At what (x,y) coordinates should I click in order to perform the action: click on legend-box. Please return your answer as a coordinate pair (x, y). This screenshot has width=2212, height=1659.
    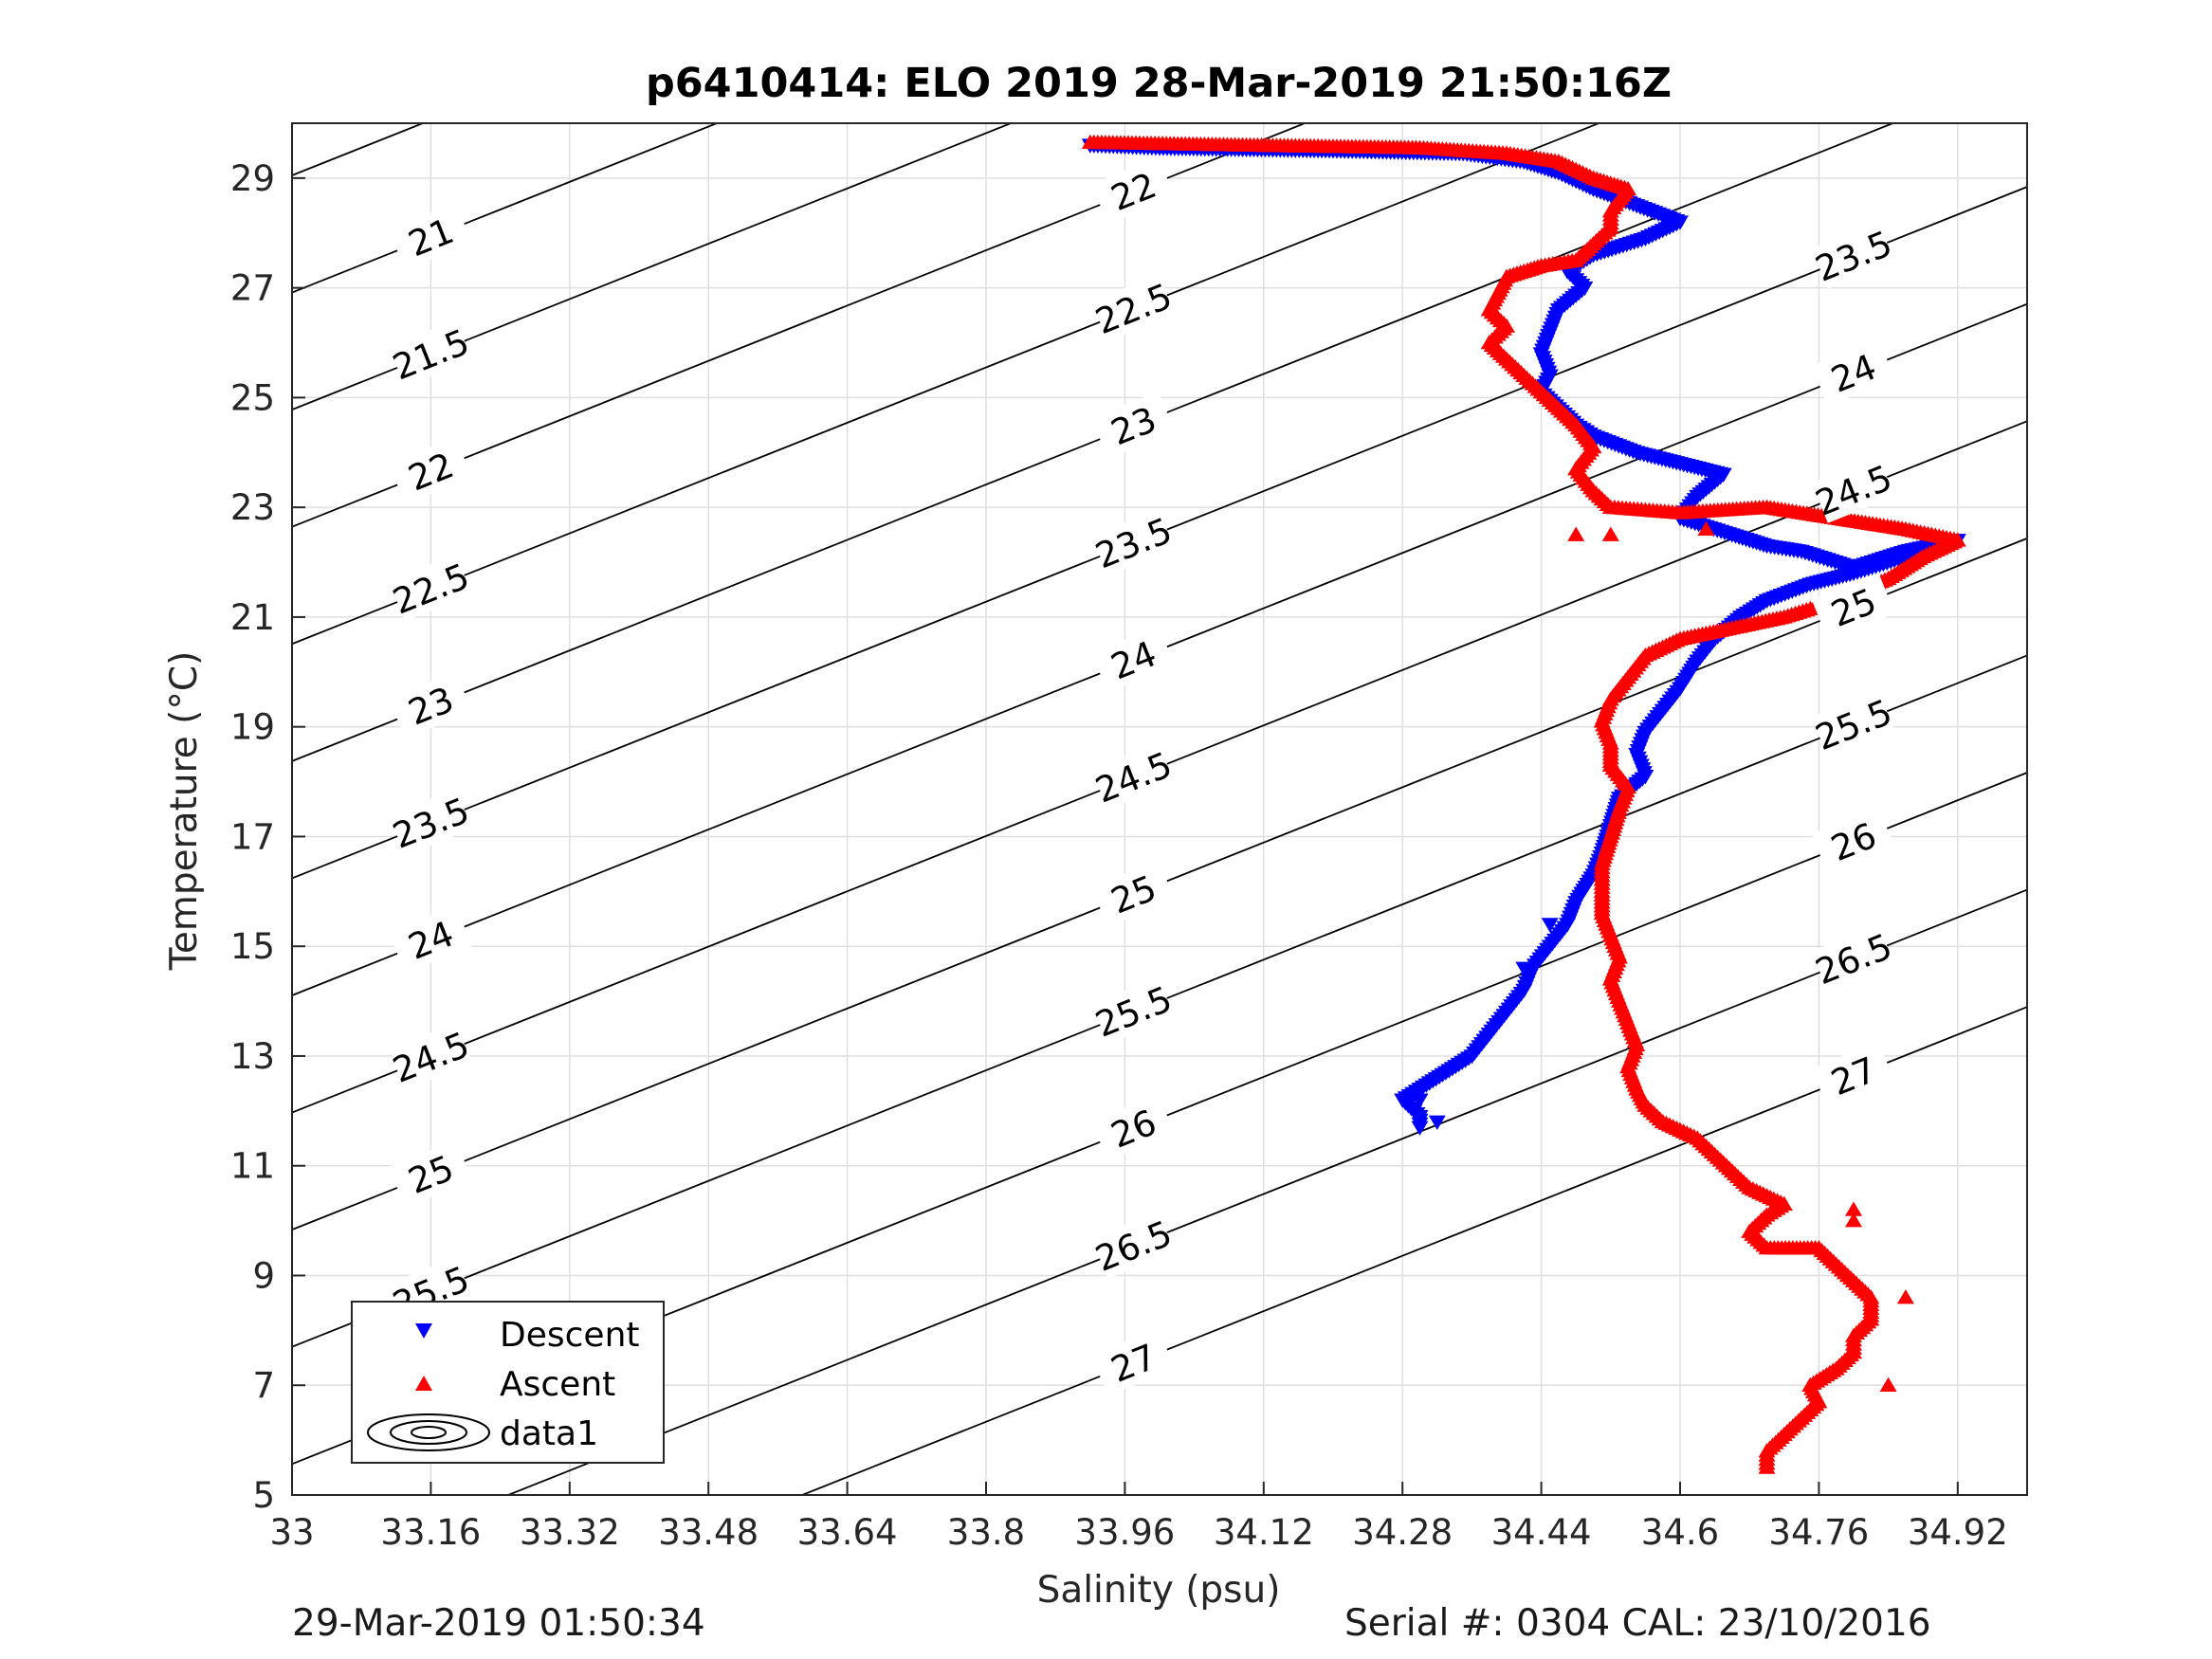
    Looking at the image, I should click on (508, 1382).